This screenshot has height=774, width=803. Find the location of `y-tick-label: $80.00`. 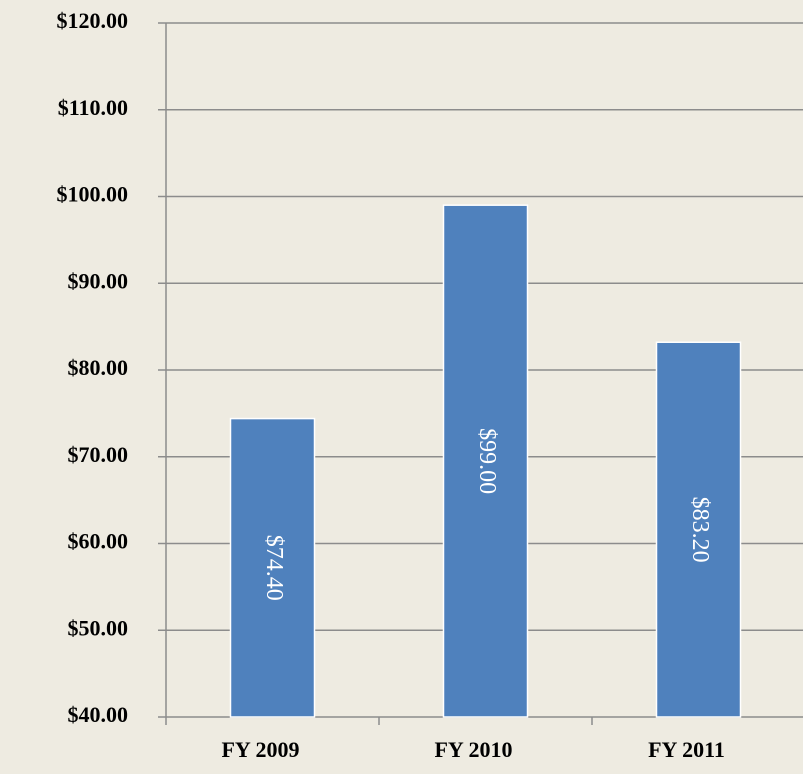

y-tick-label: $80.00 is located at coordinates (98, 367).